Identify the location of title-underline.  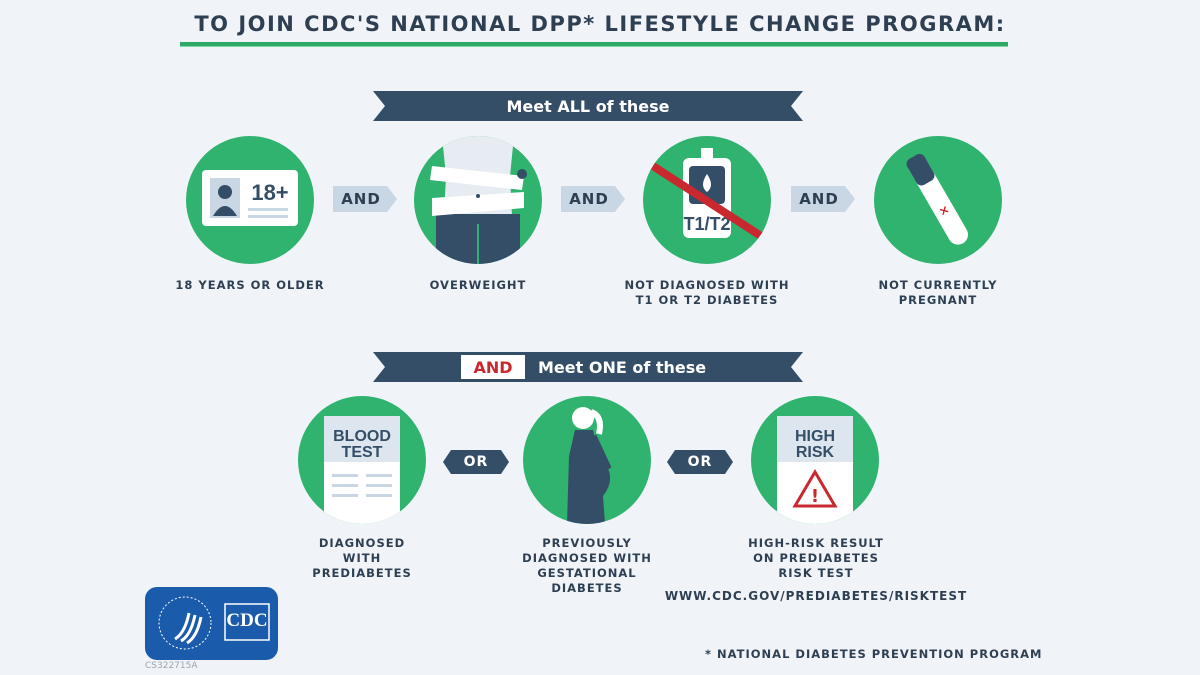
(594, 44).